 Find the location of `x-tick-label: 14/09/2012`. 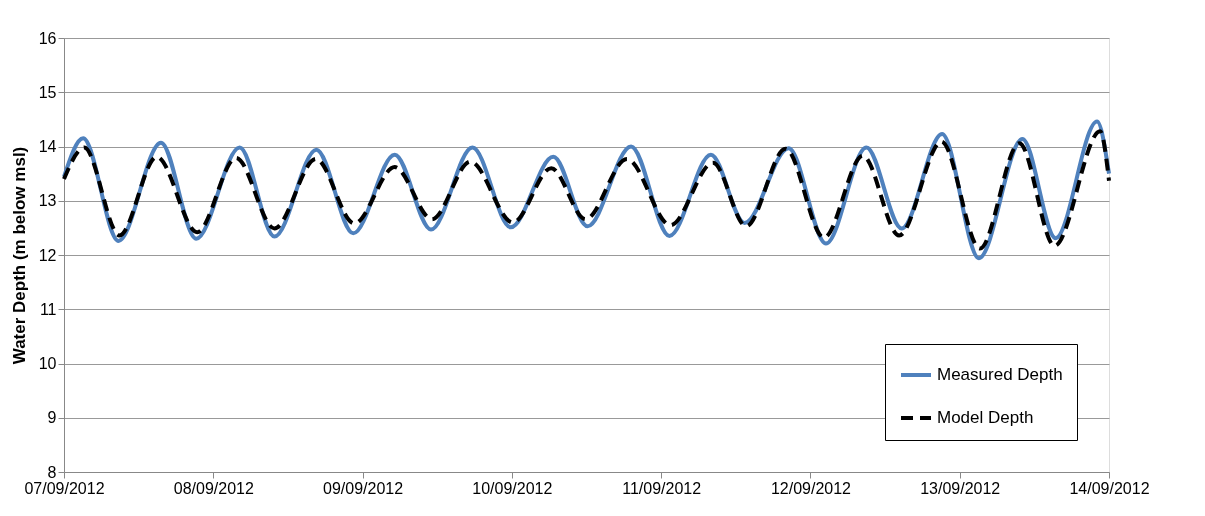

x-tick-label: 14/09/2012 is located at coordinates (1109, 488).